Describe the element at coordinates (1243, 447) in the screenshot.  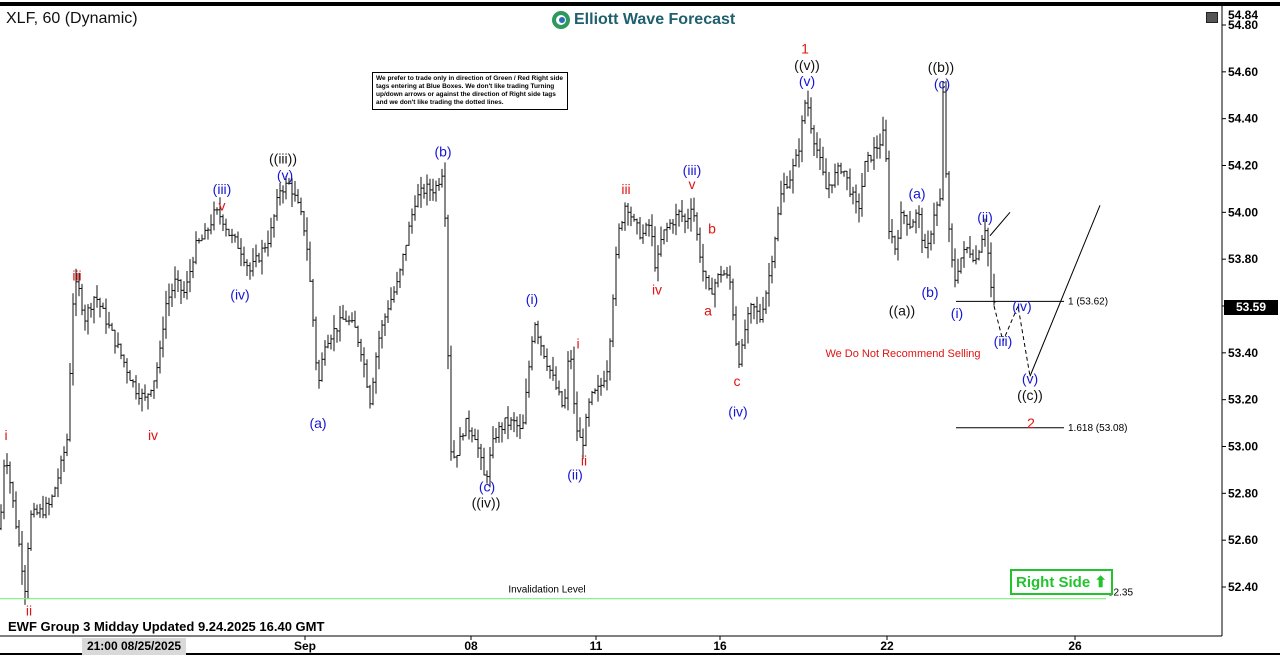
I see `y-tick-label: 53.00` at that location.